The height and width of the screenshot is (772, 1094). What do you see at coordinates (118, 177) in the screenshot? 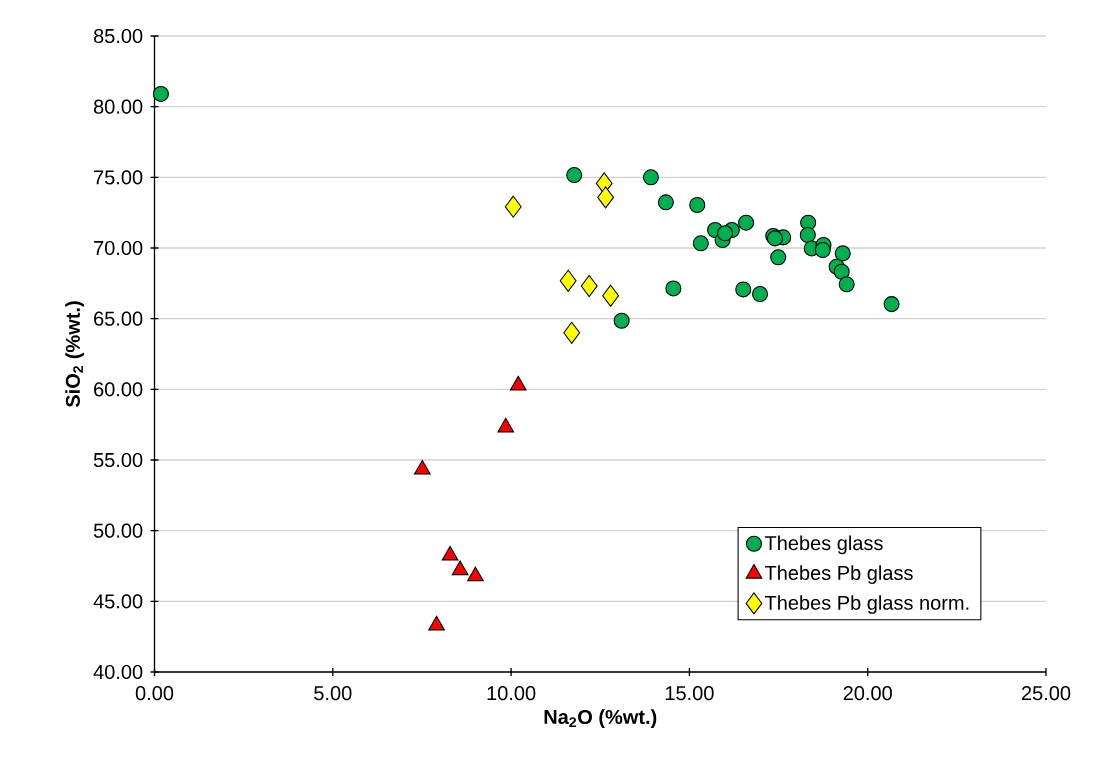
I see `y-tick-label: 75.00` at bounding box center [118, 177].